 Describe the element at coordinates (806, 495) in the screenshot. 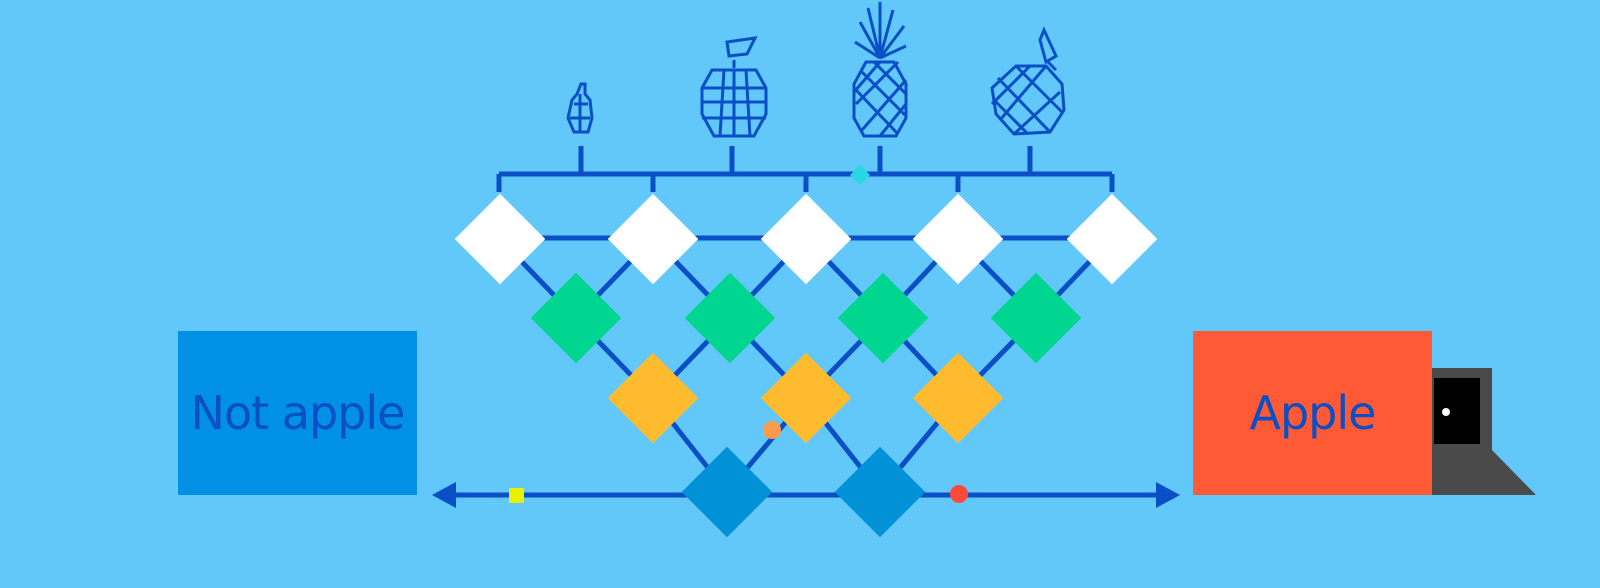

I see `output-axis` at that location.